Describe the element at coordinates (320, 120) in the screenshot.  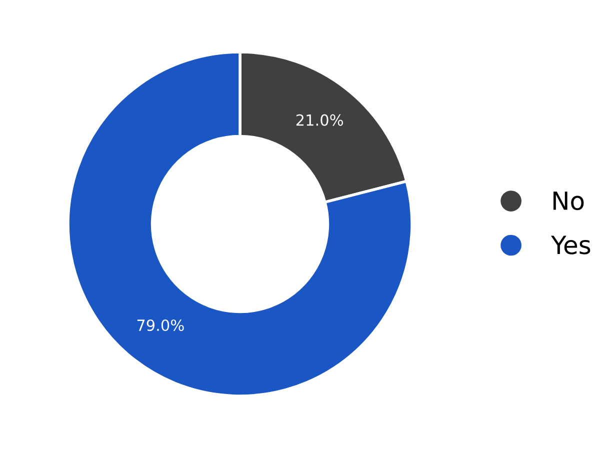
I see `data-label: 21.0%` at that location.